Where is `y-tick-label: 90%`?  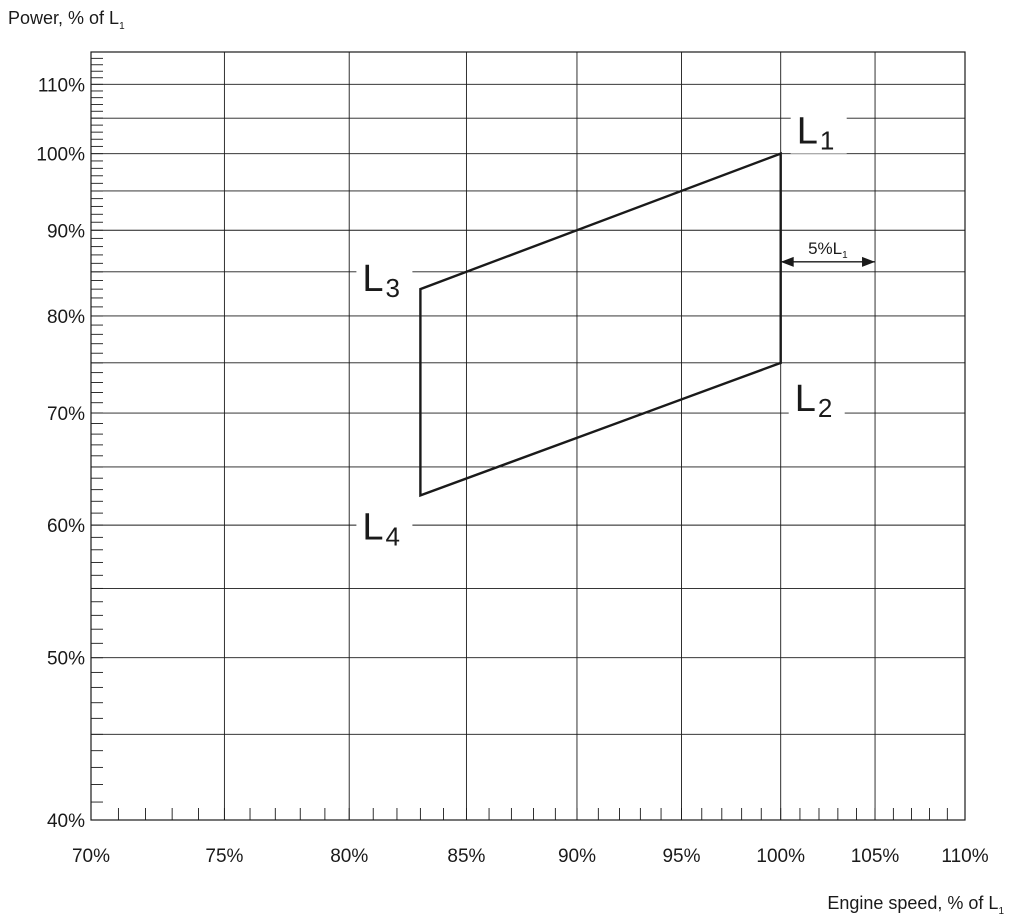 y-tick-label: 90% is located at coordinates (66, 231).